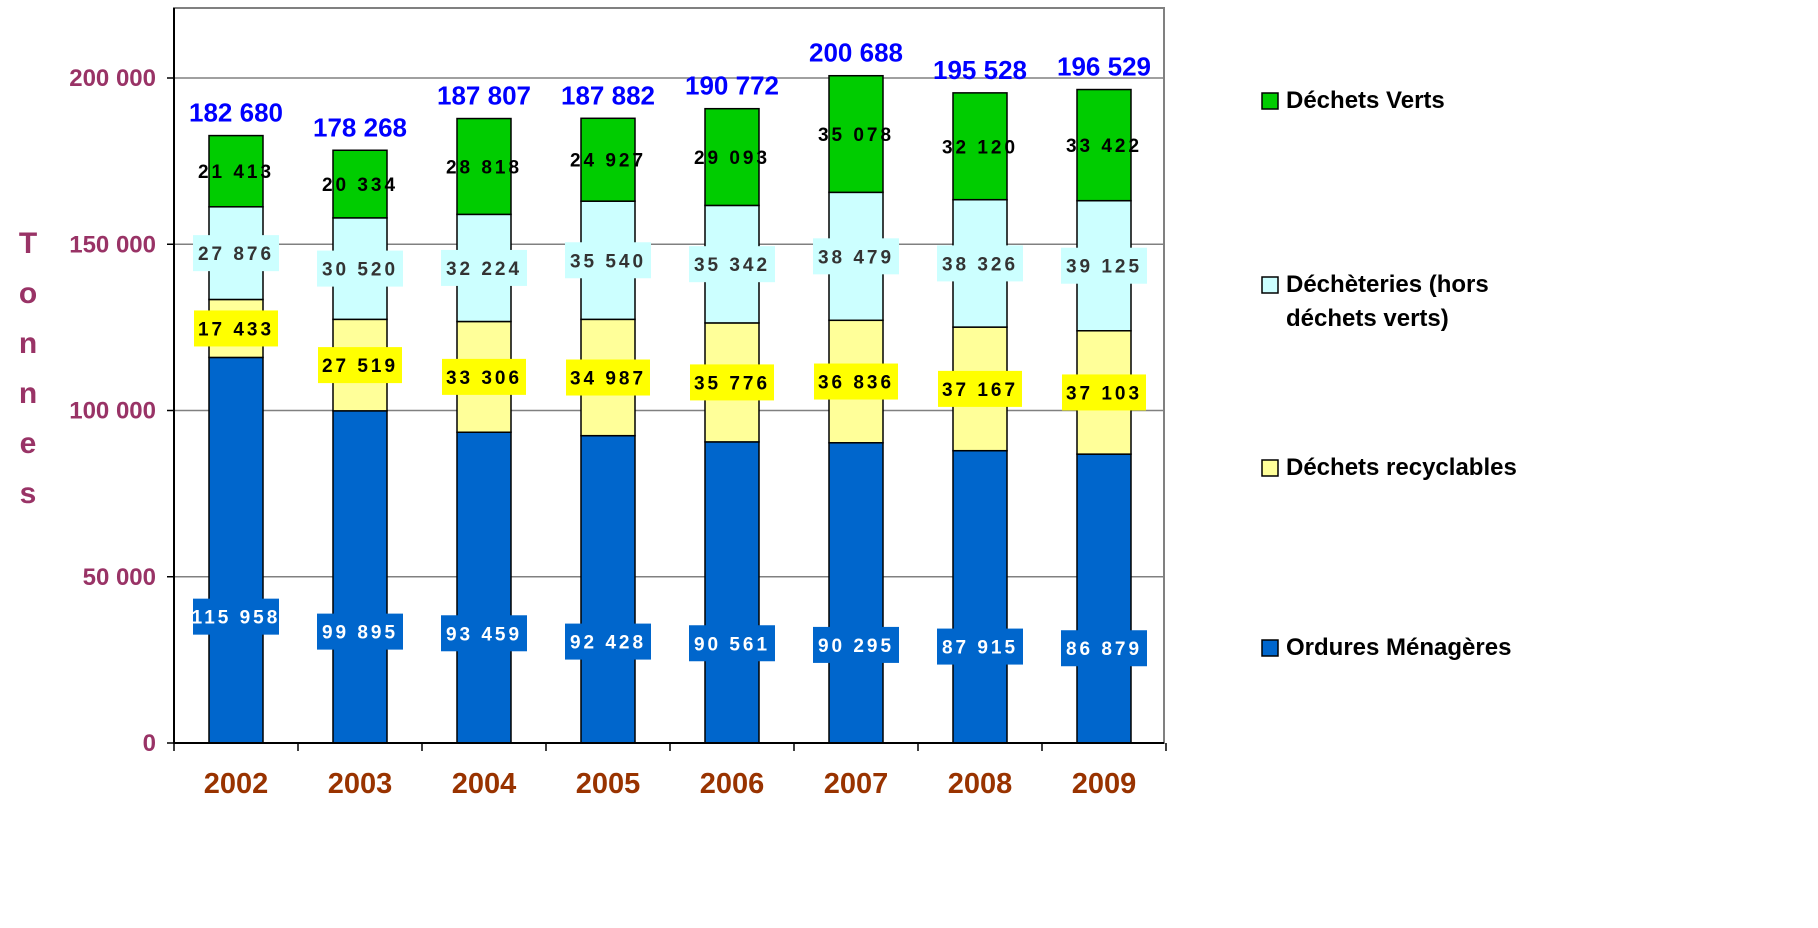 Image resolution: width=1818 pixels, height=928 pixels. I want to click on segment-label-recyclables: 35 776, so click(732, 383).